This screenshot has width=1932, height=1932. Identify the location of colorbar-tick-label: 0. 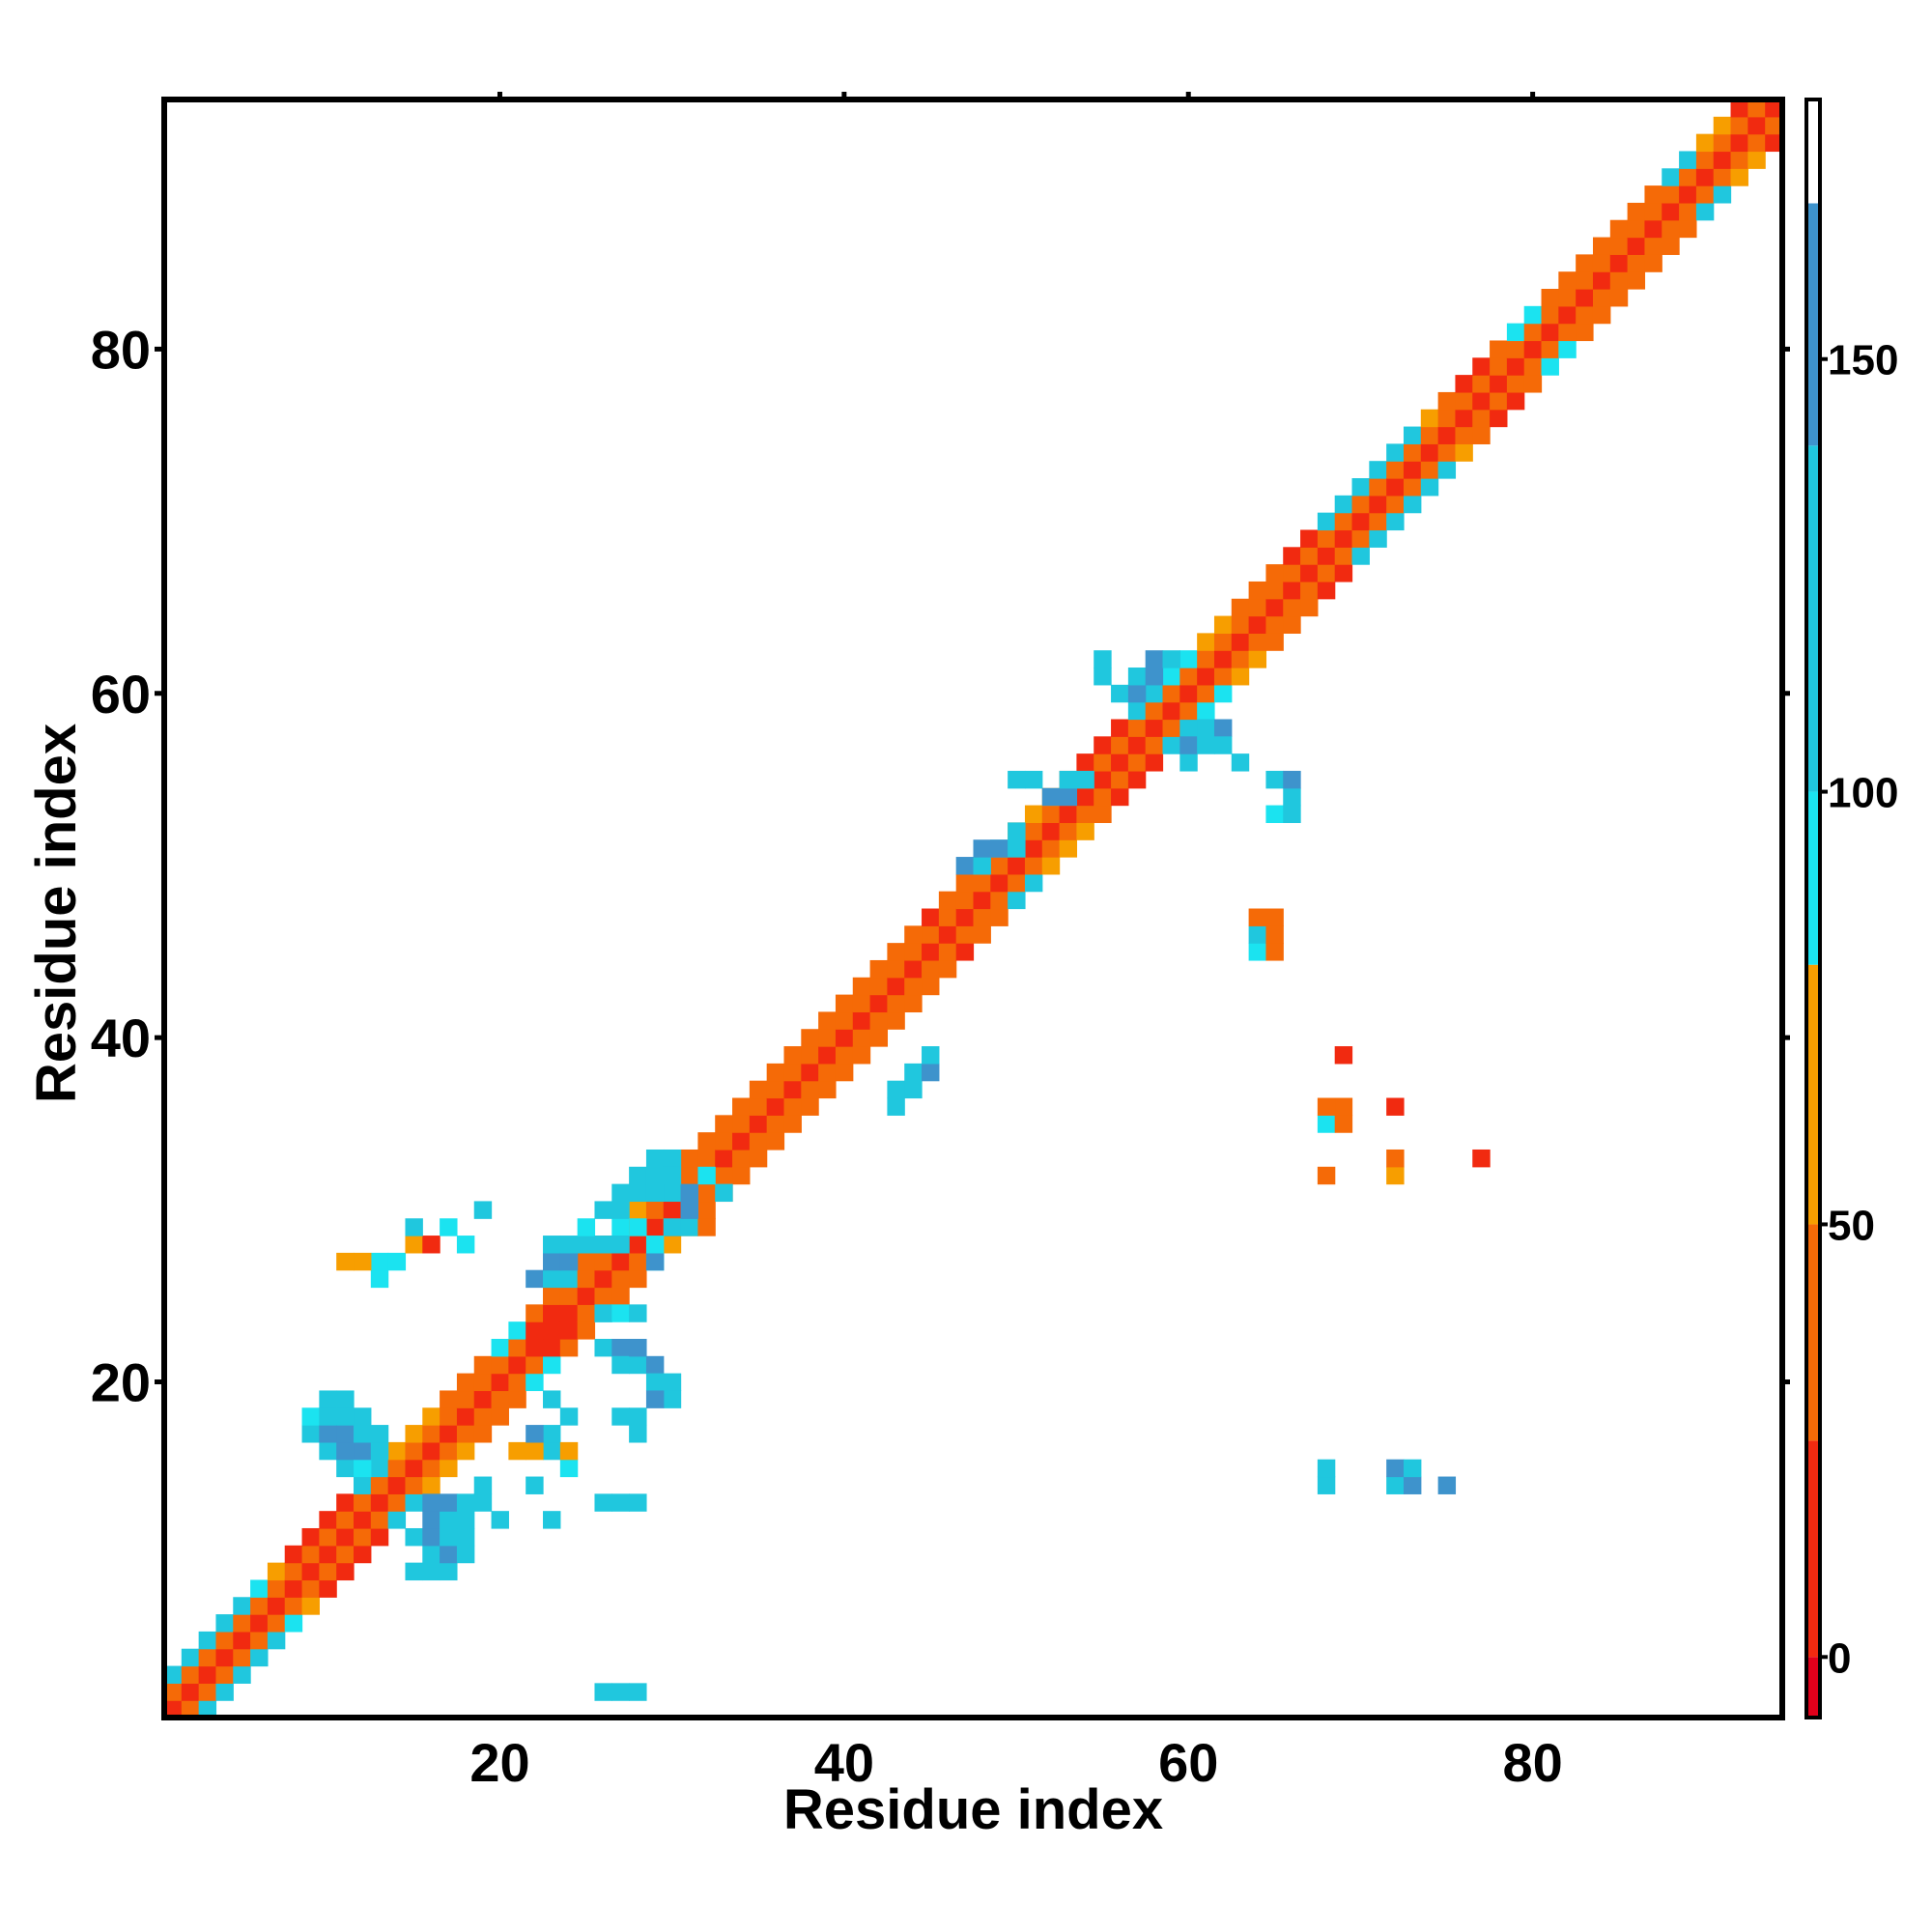
(1839, 1658).